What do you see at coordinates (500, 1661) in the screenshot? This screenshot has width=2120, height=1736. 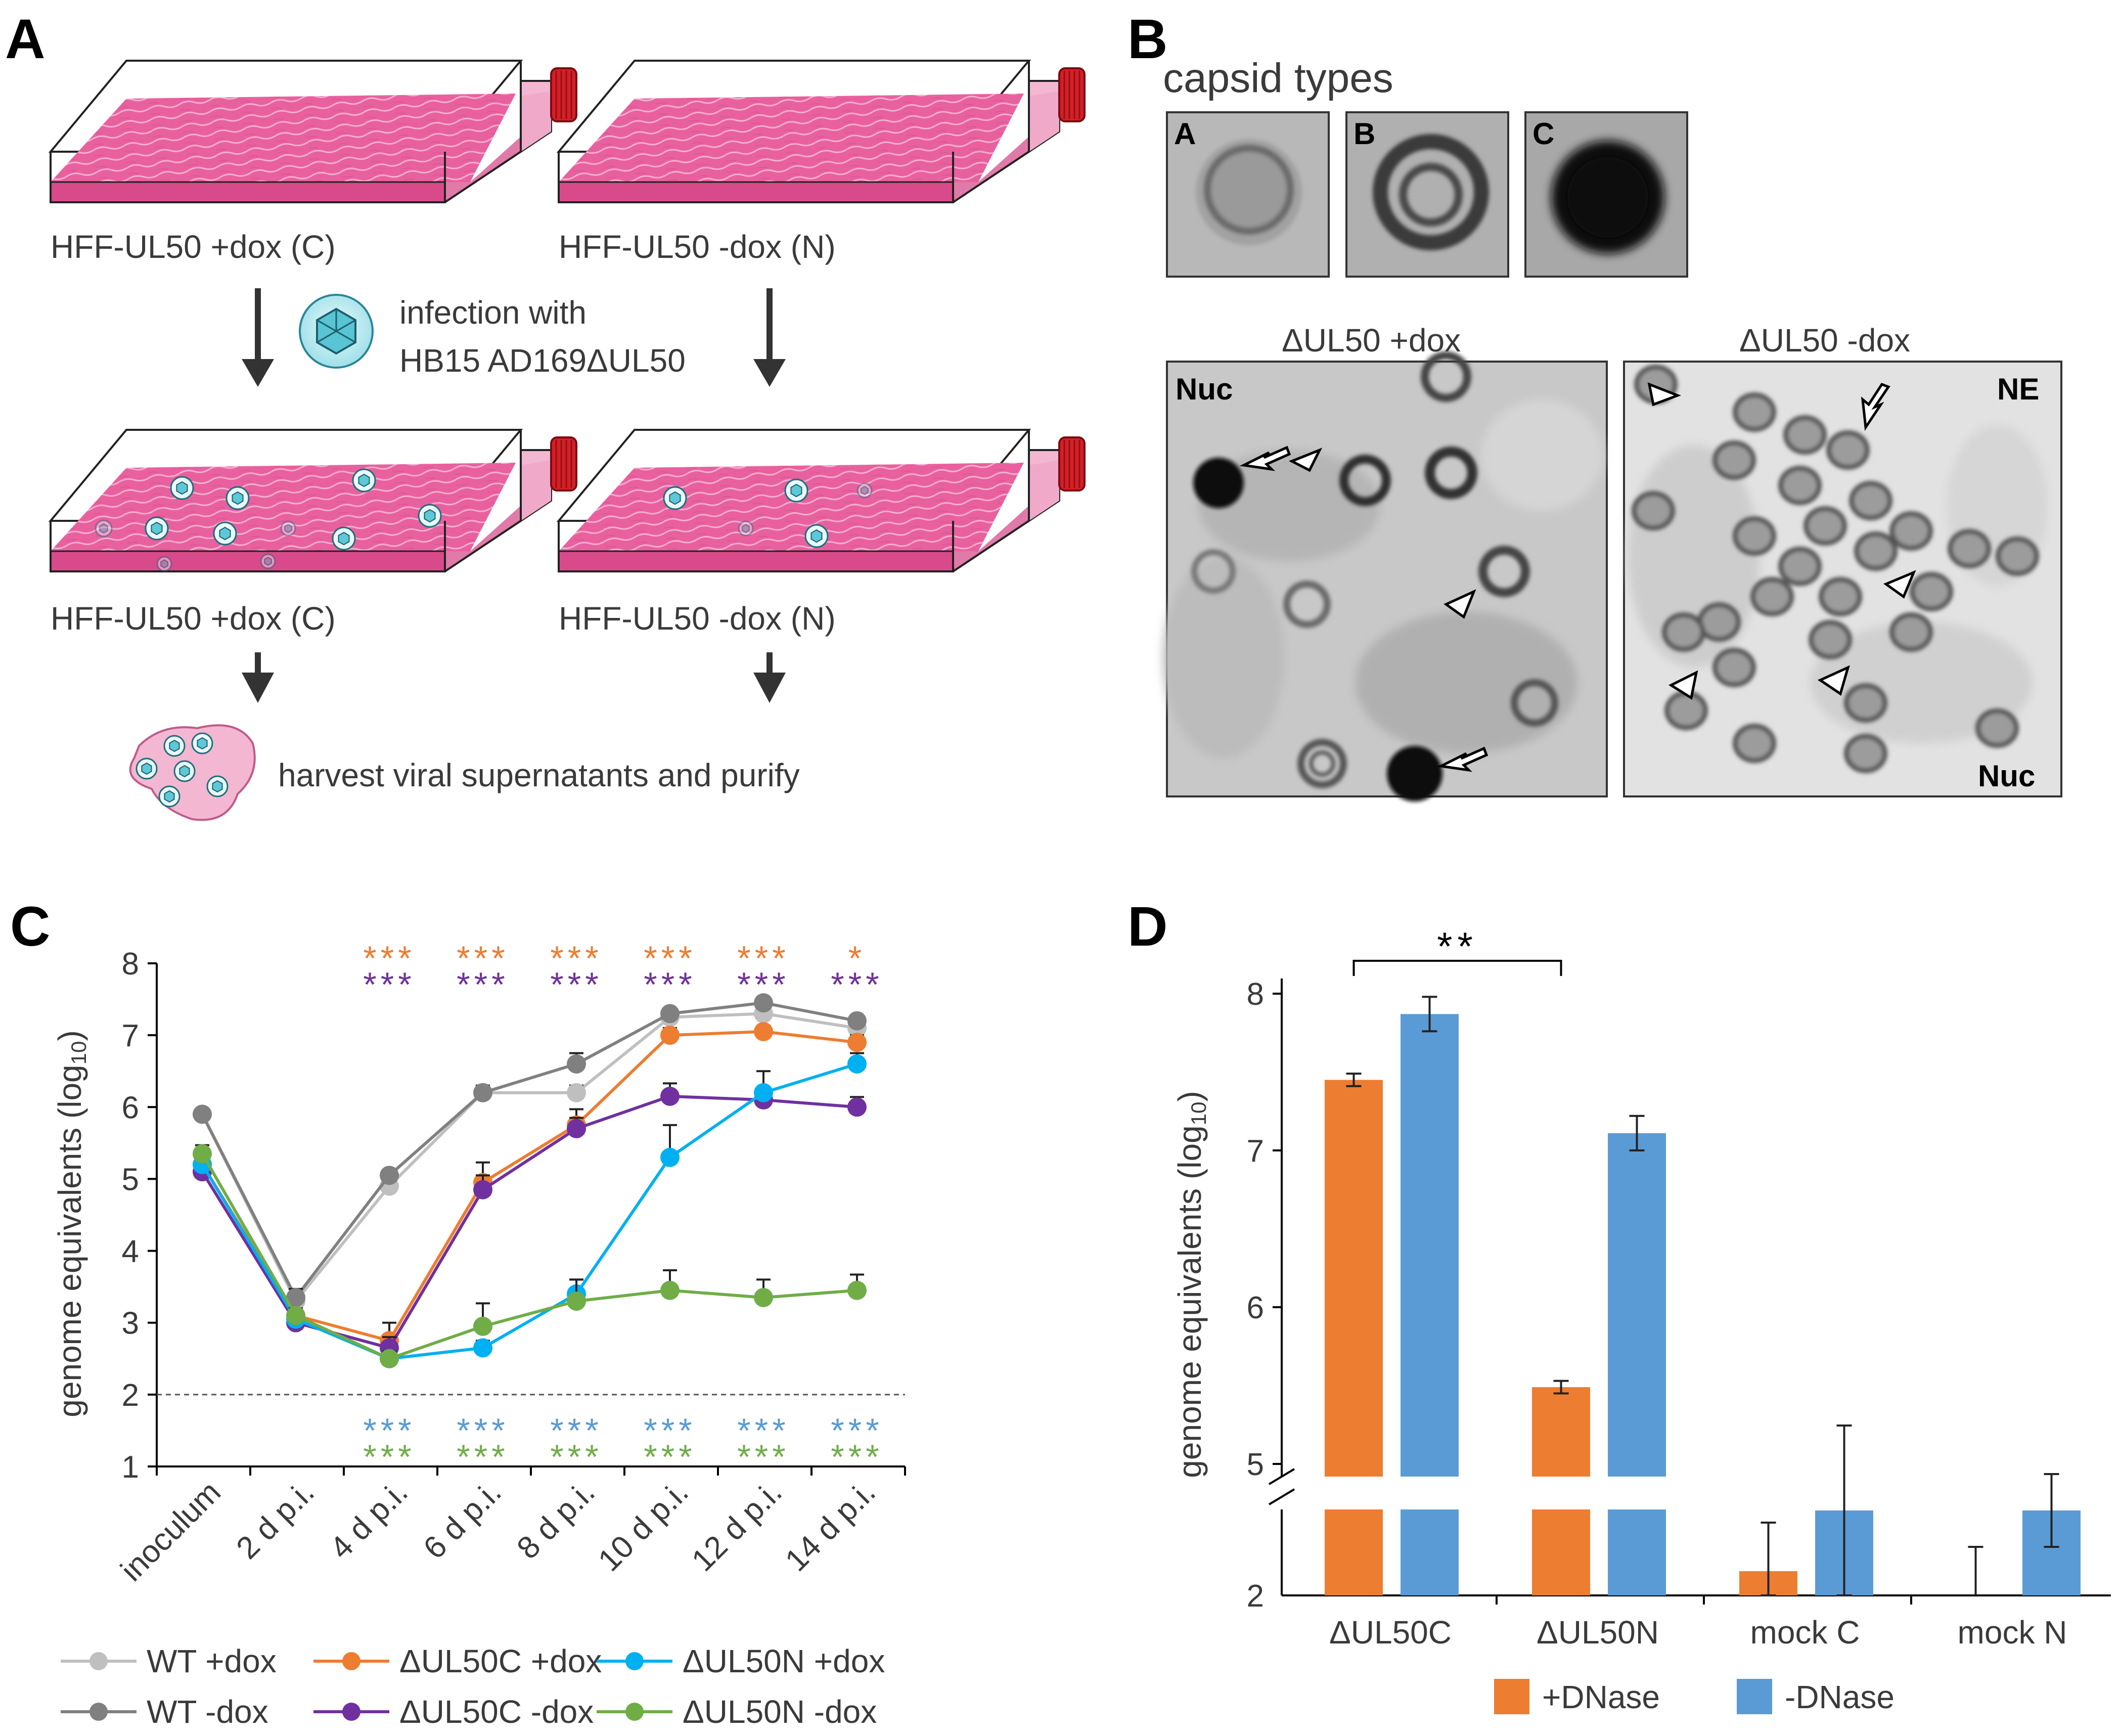 I see `legend-label: ΔUL50C +dox` at bounding box center [500, 1661].